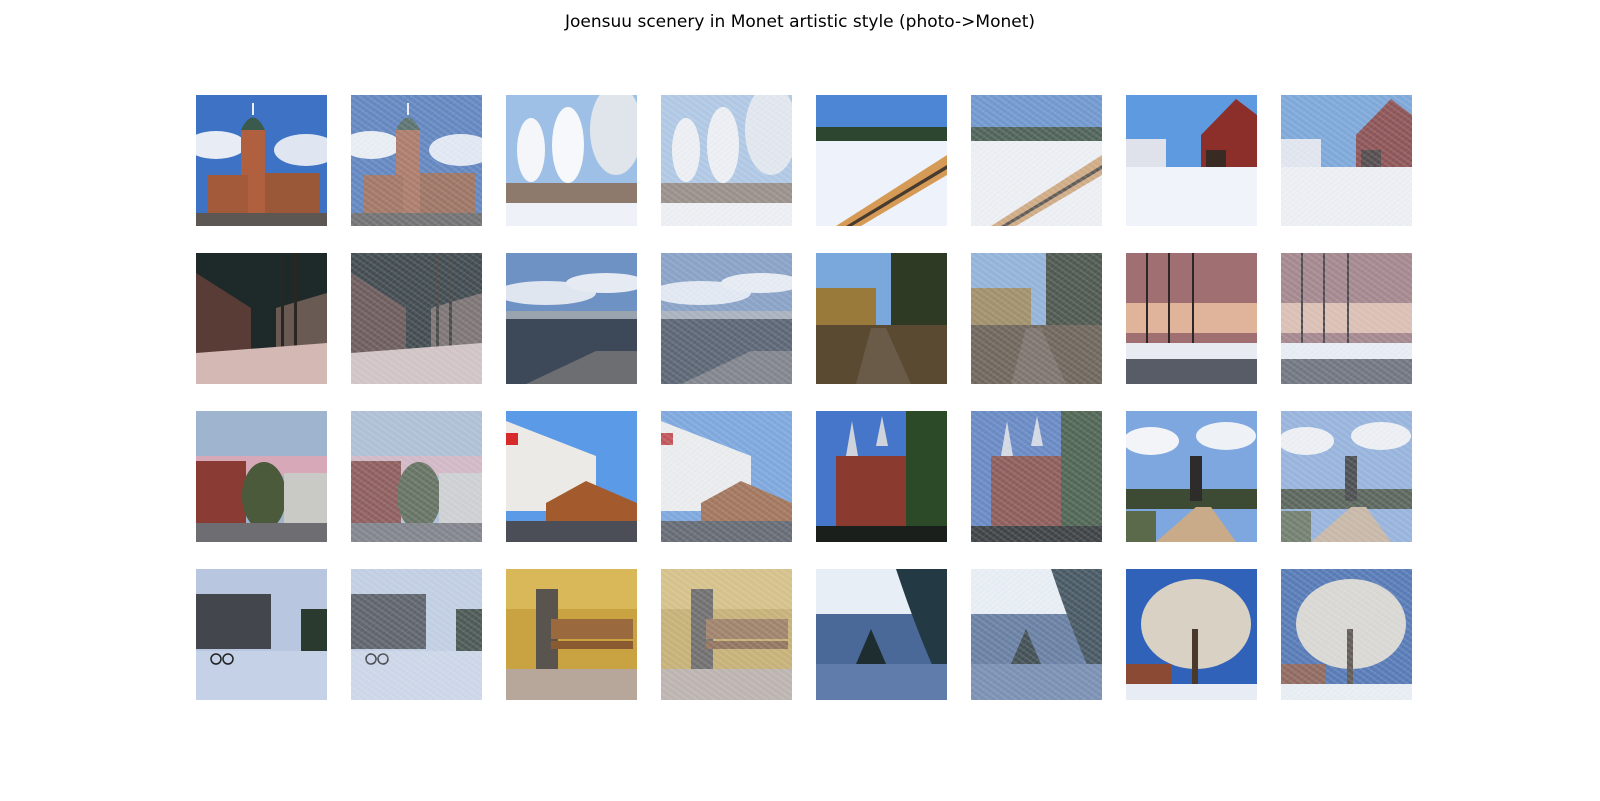  I want to click on modern-office-building-monet-image, so click(726, 476).